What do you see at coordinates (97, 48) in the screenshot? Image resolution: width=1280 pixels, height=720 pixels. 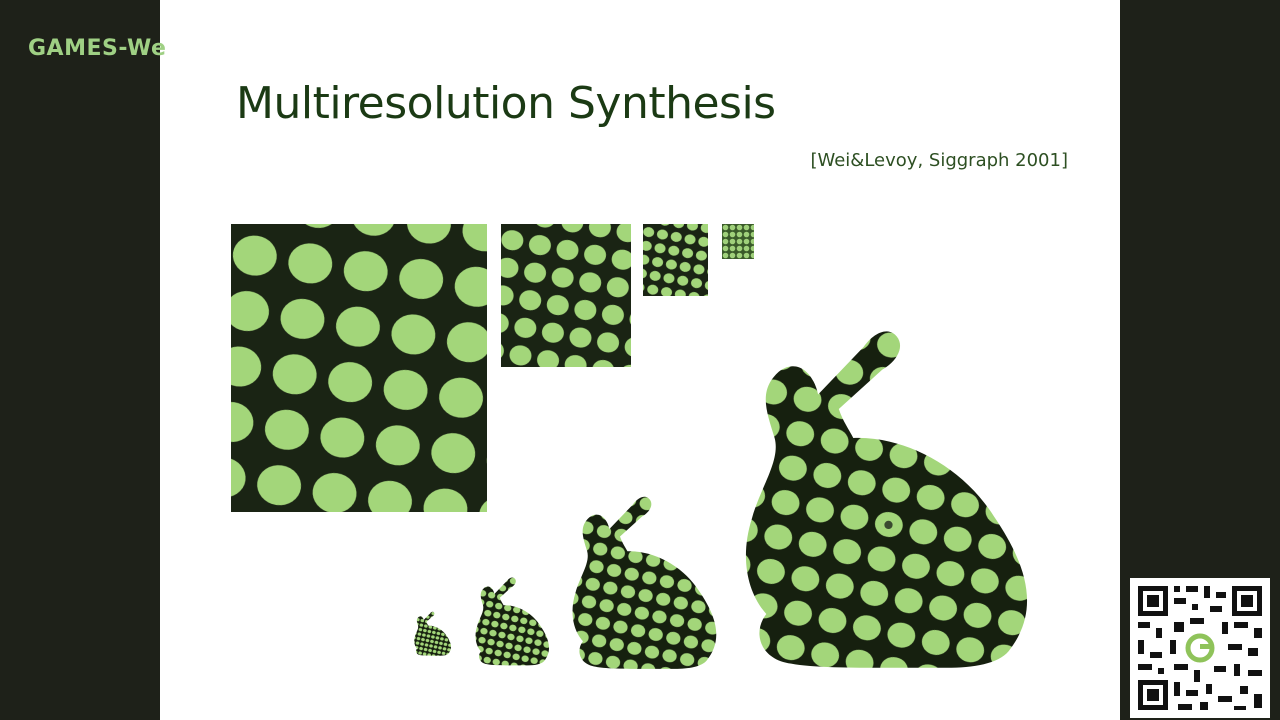 I see `watermark-text: GAMES-We` at bounding box center [97, 48].